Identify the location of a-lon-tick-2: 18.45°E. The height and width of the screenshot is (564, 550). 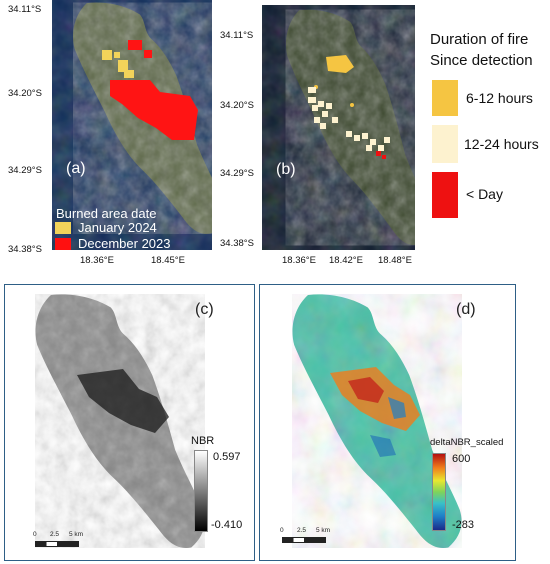
(168, 260).